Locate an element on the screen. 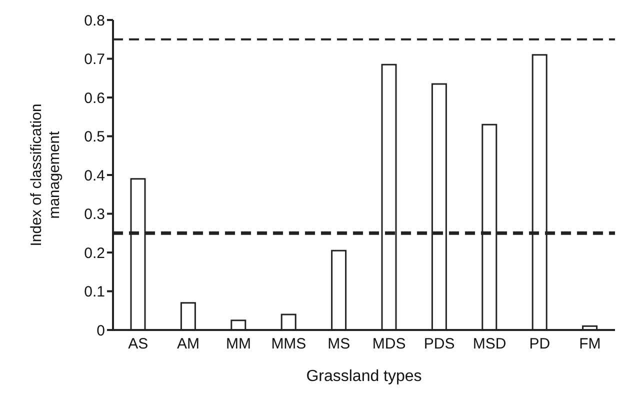 The width and height of the screenshot is (627, 403). x-tick-label: MSD is located at coordinates (489, 344).